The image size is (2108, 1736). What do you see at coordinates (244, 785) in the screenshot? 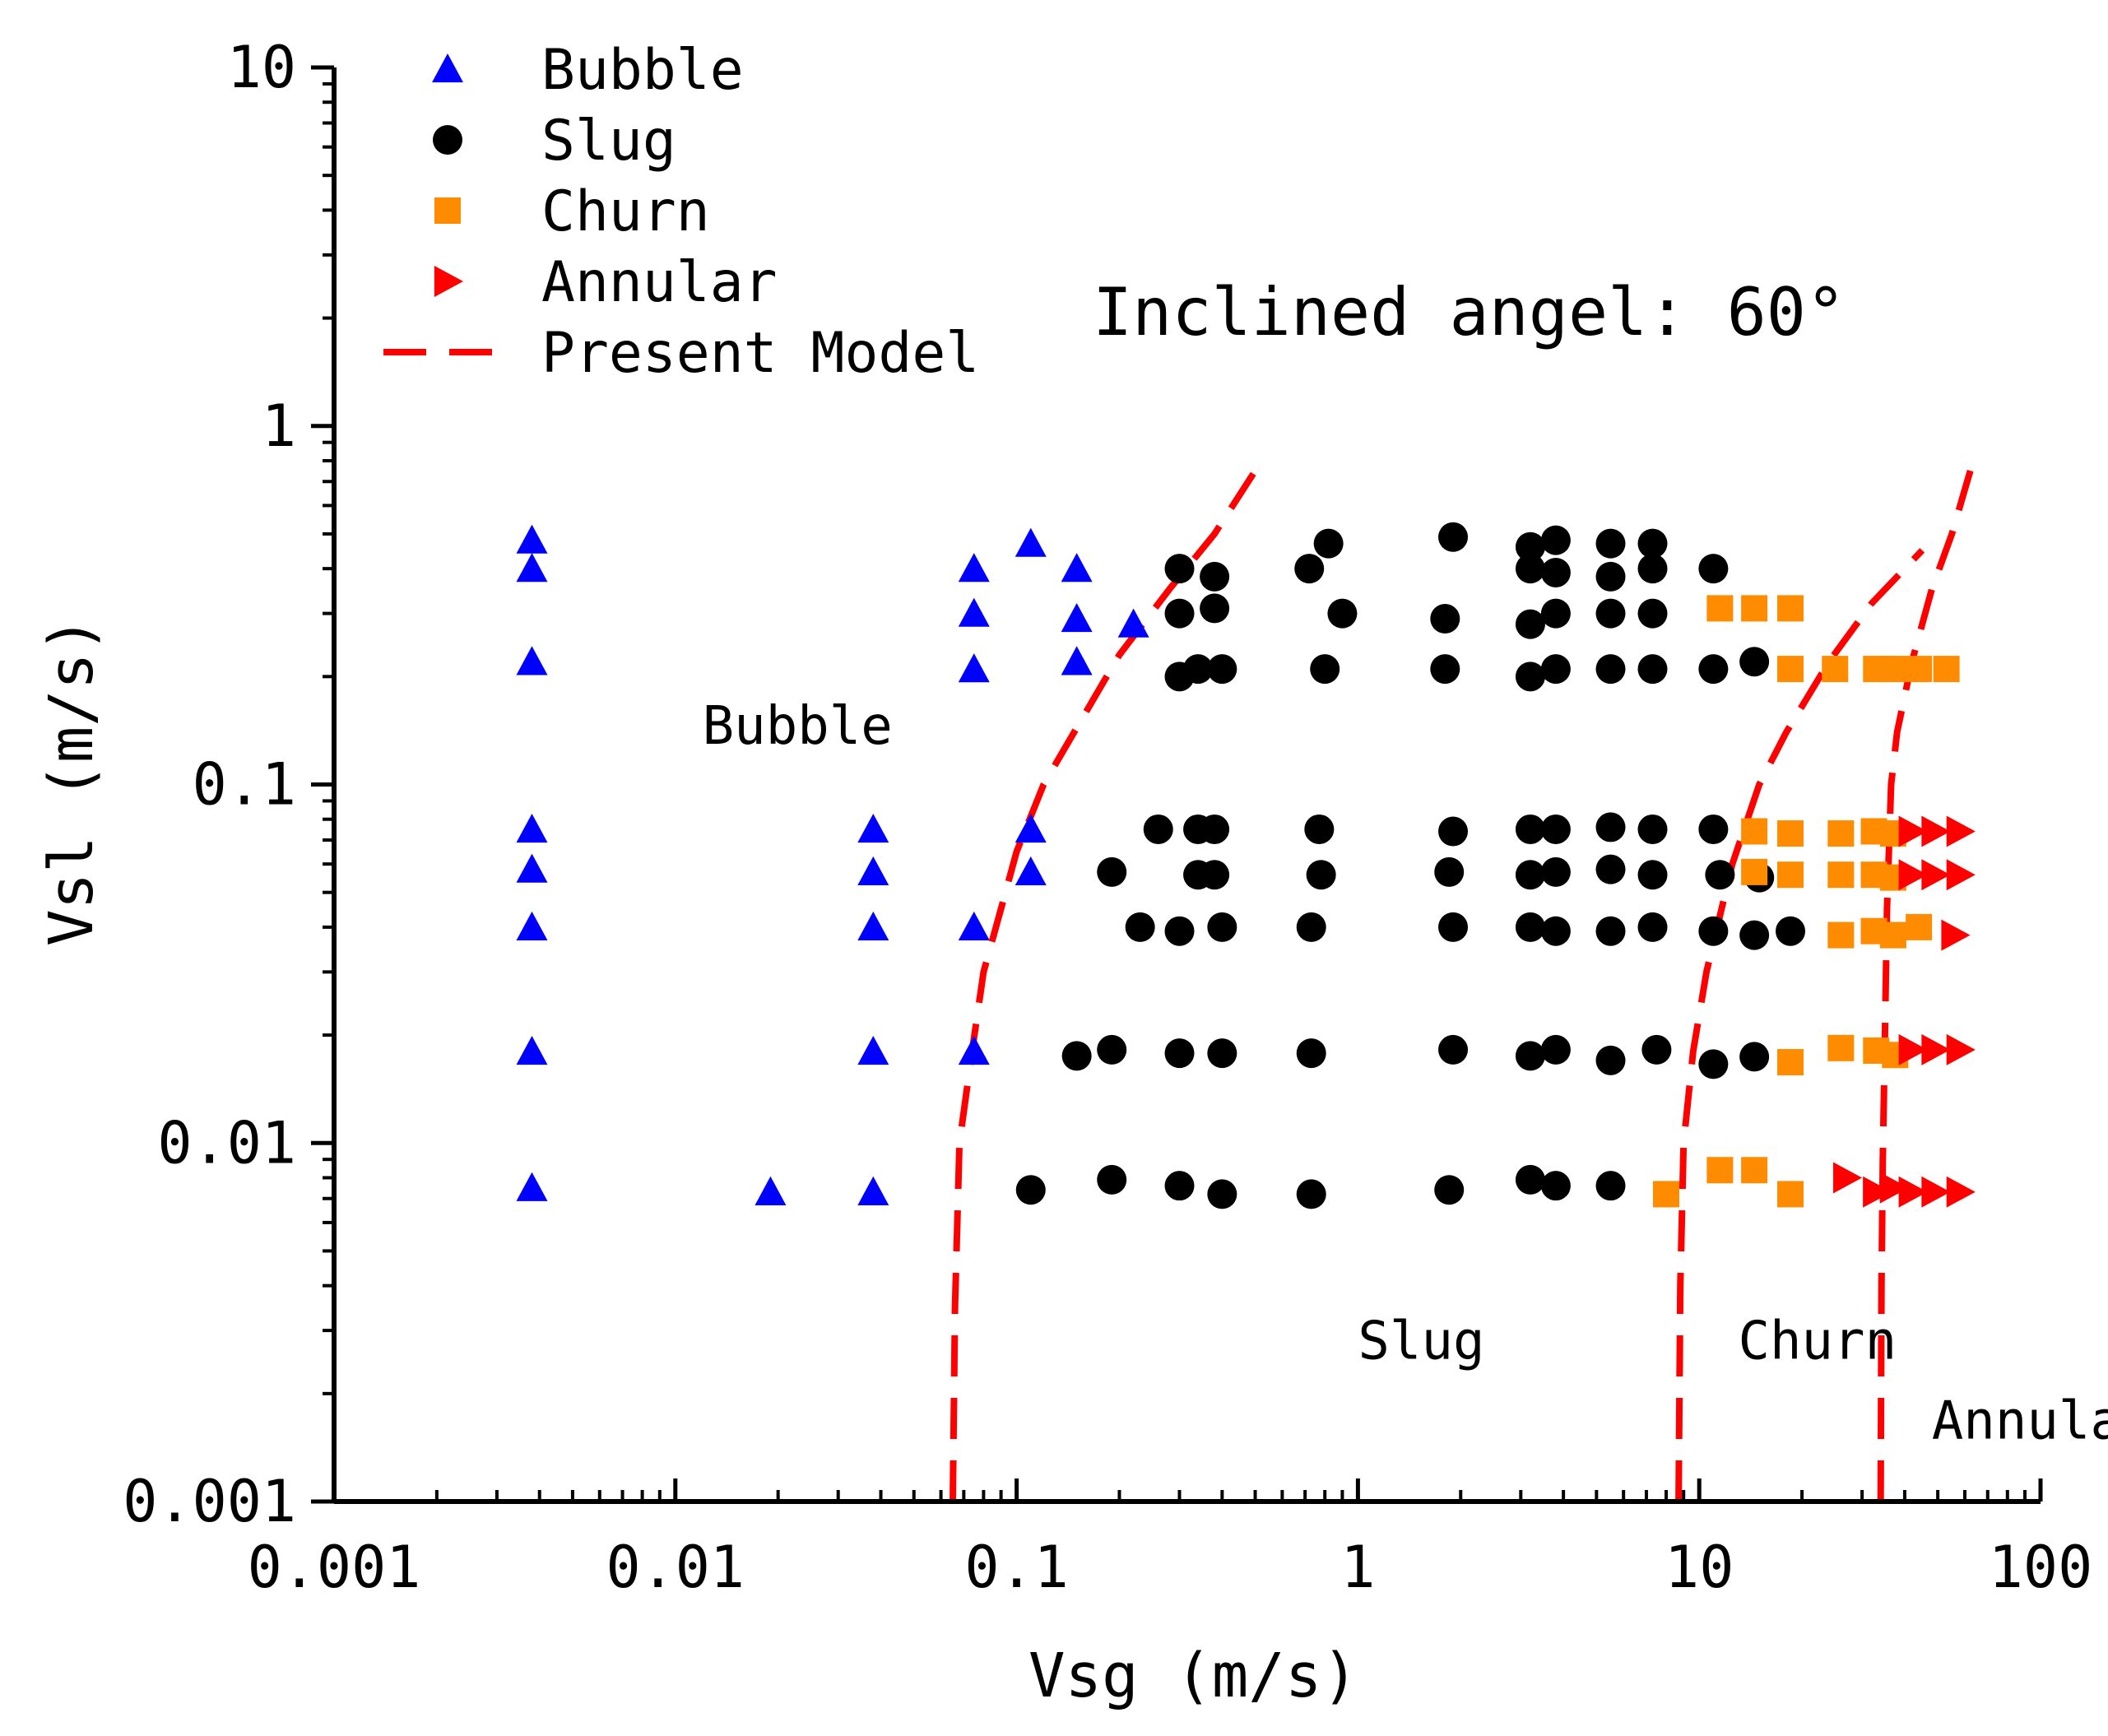
I see `y-tick-label: 0.1` at bounding box center [244, 785].